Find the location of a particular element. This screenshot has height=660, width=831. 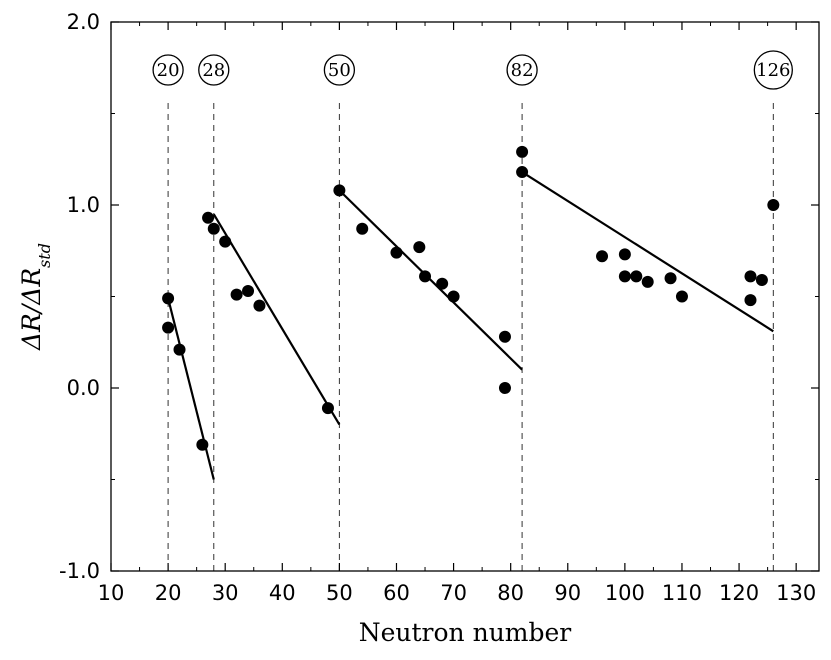

x-tick-label: 10 is located at coordinates (111, 593).